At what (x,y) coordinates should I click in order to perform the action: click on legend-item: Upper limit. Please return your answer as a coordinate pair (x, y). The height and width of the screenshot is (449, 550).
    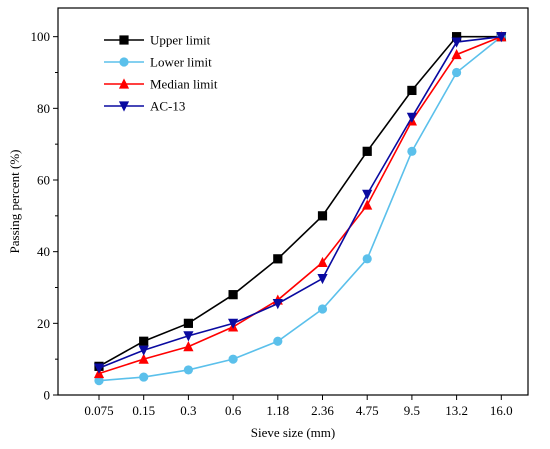
    Looking at the image, I should click on (157, 40).